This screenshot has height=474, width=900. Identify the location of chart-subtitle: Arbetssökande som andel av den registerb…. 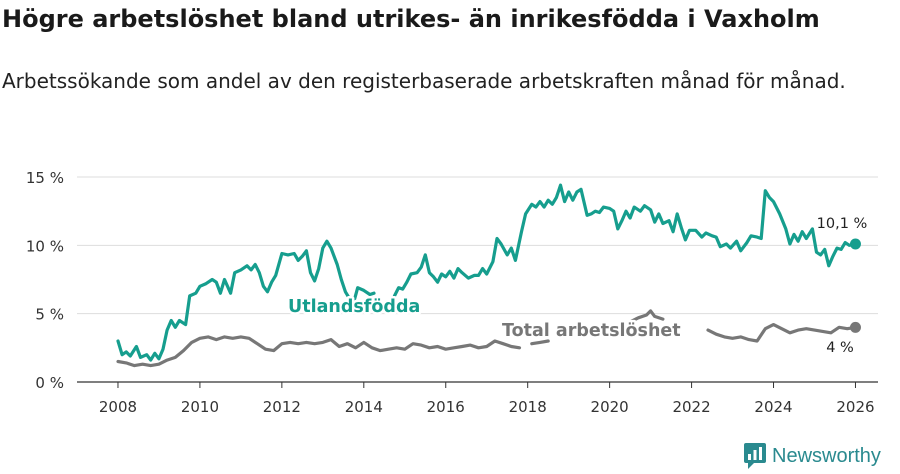
(424, 81).